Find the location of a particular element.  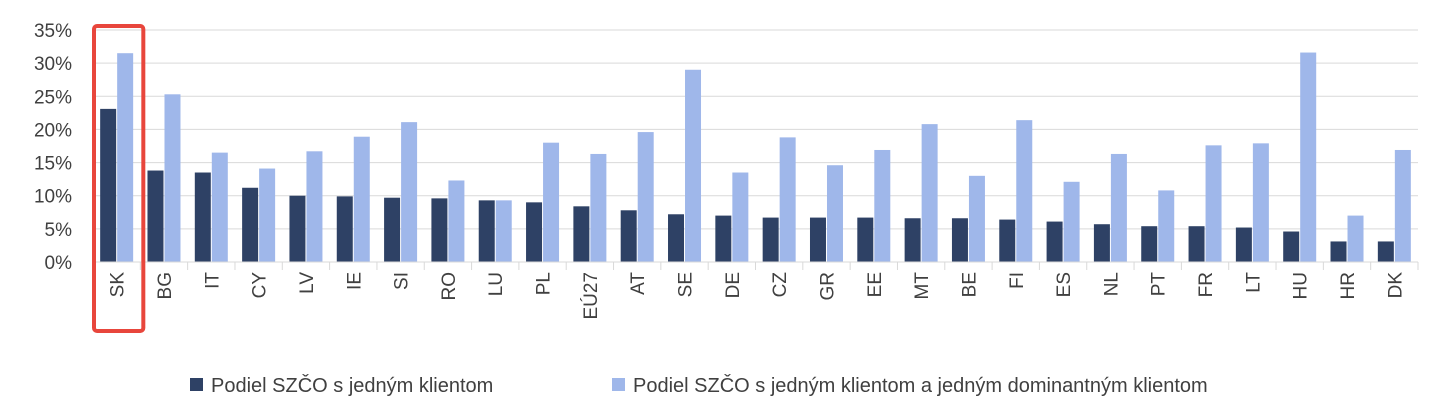

x-tick-label-fr: FR is located at coordinates (1206, 284).